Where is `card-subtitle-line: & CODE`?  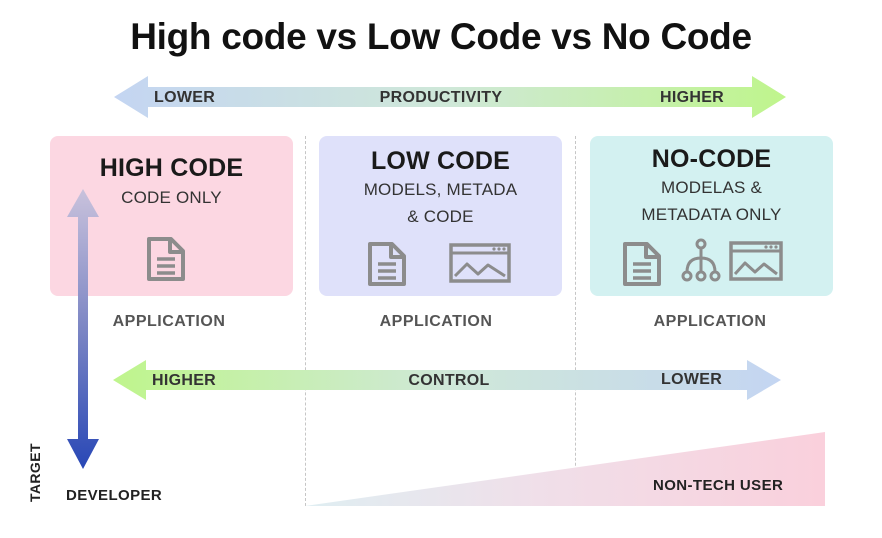 card-subtitle-line: & CODE is located at coordinates (440, 216).